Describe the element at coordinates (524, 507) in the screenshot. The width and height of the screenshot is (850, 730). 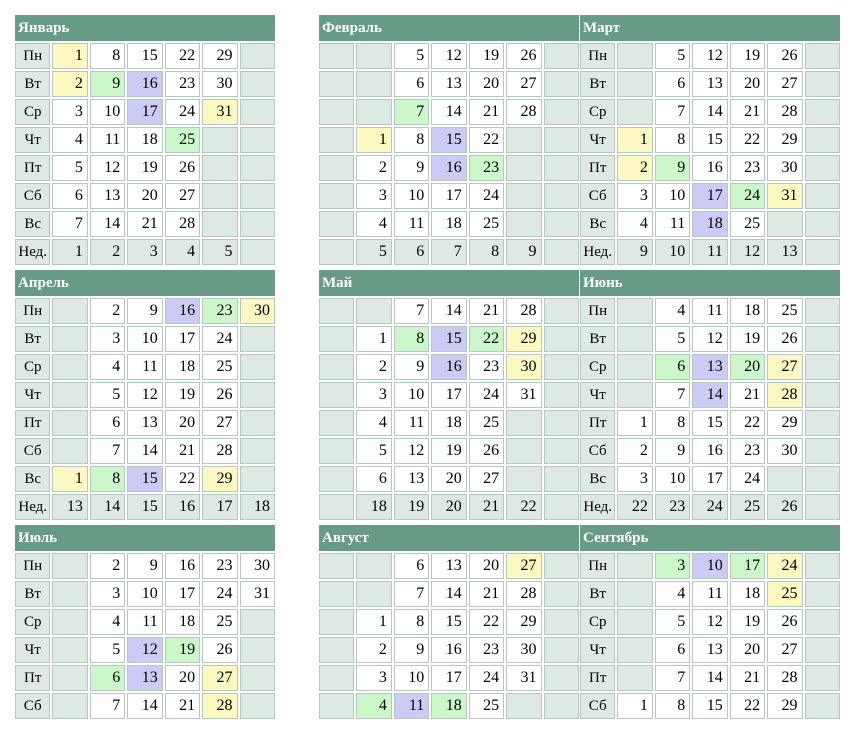
I see `week-number: 22` at that location.